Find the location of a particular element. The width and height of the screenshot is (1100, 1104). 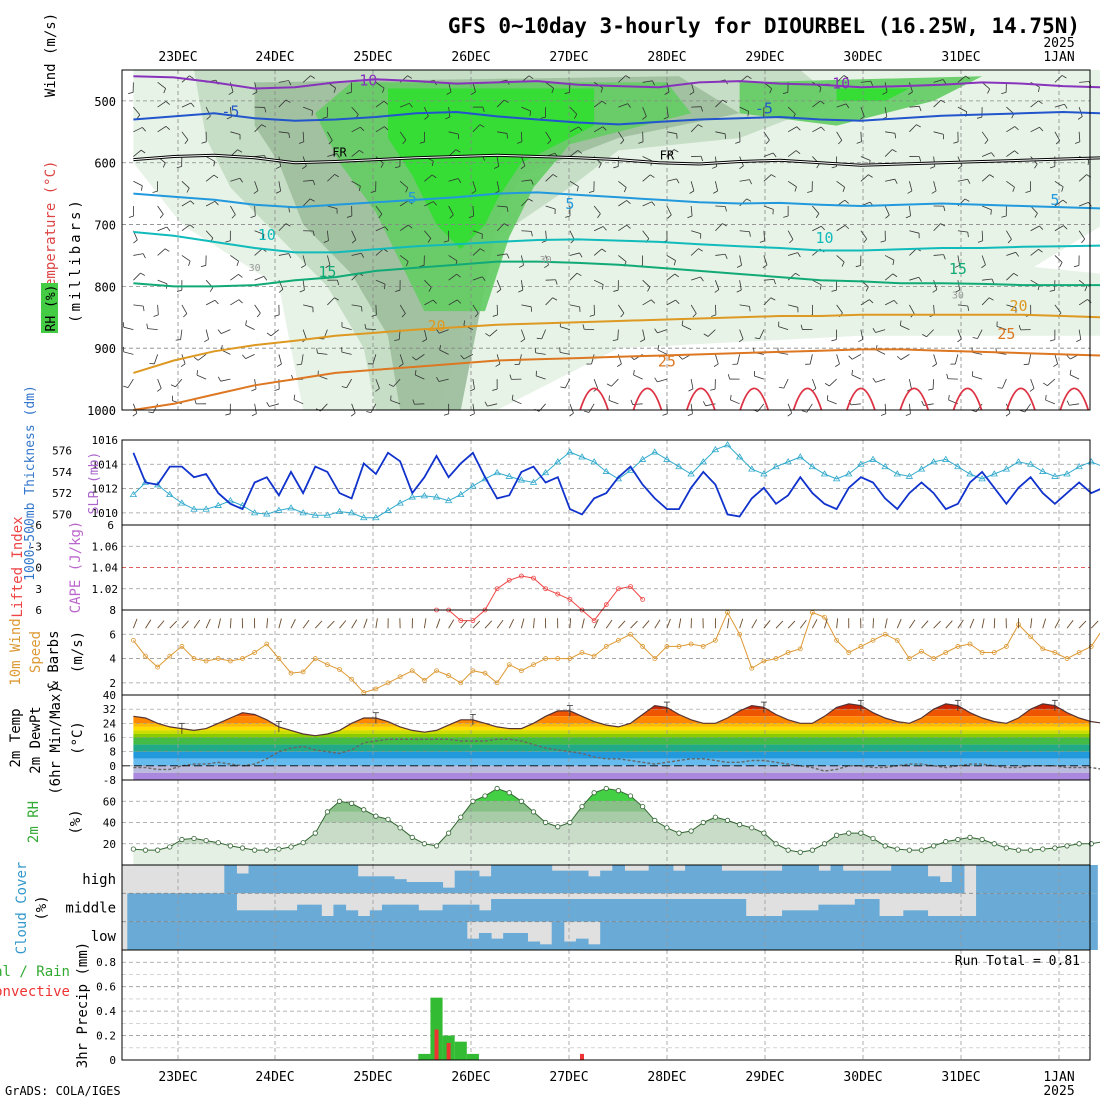

ylabel-temperature: Temperature (°C) is located at coordinates (51, 228).